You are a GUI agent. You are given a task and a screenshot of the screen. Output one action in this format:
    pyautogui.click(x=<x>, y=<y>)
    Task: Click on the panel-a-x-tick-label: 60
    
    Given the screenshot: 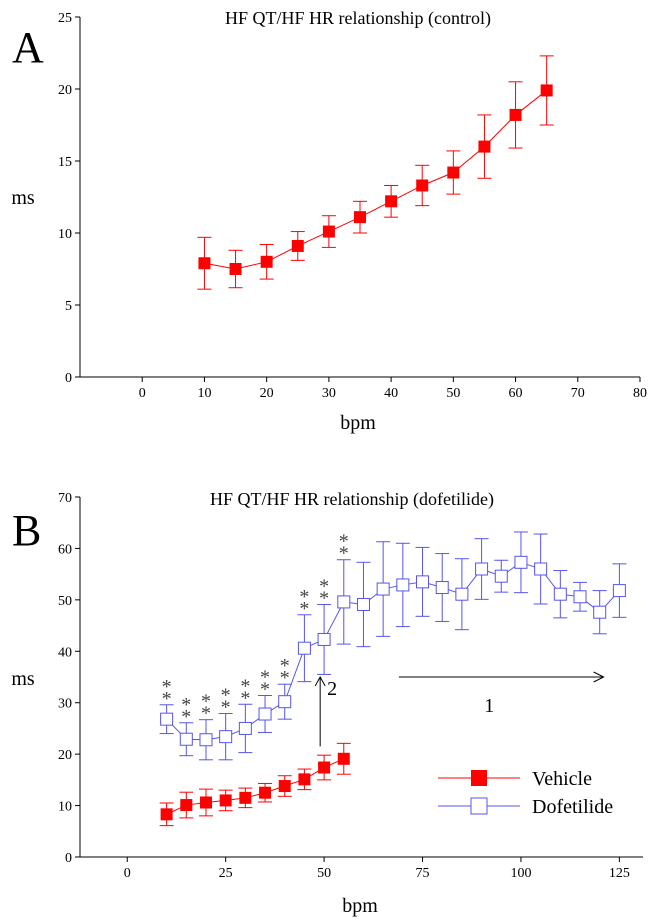 What is the action you would take?
    pyautogui.click(x=516, y=393)
    